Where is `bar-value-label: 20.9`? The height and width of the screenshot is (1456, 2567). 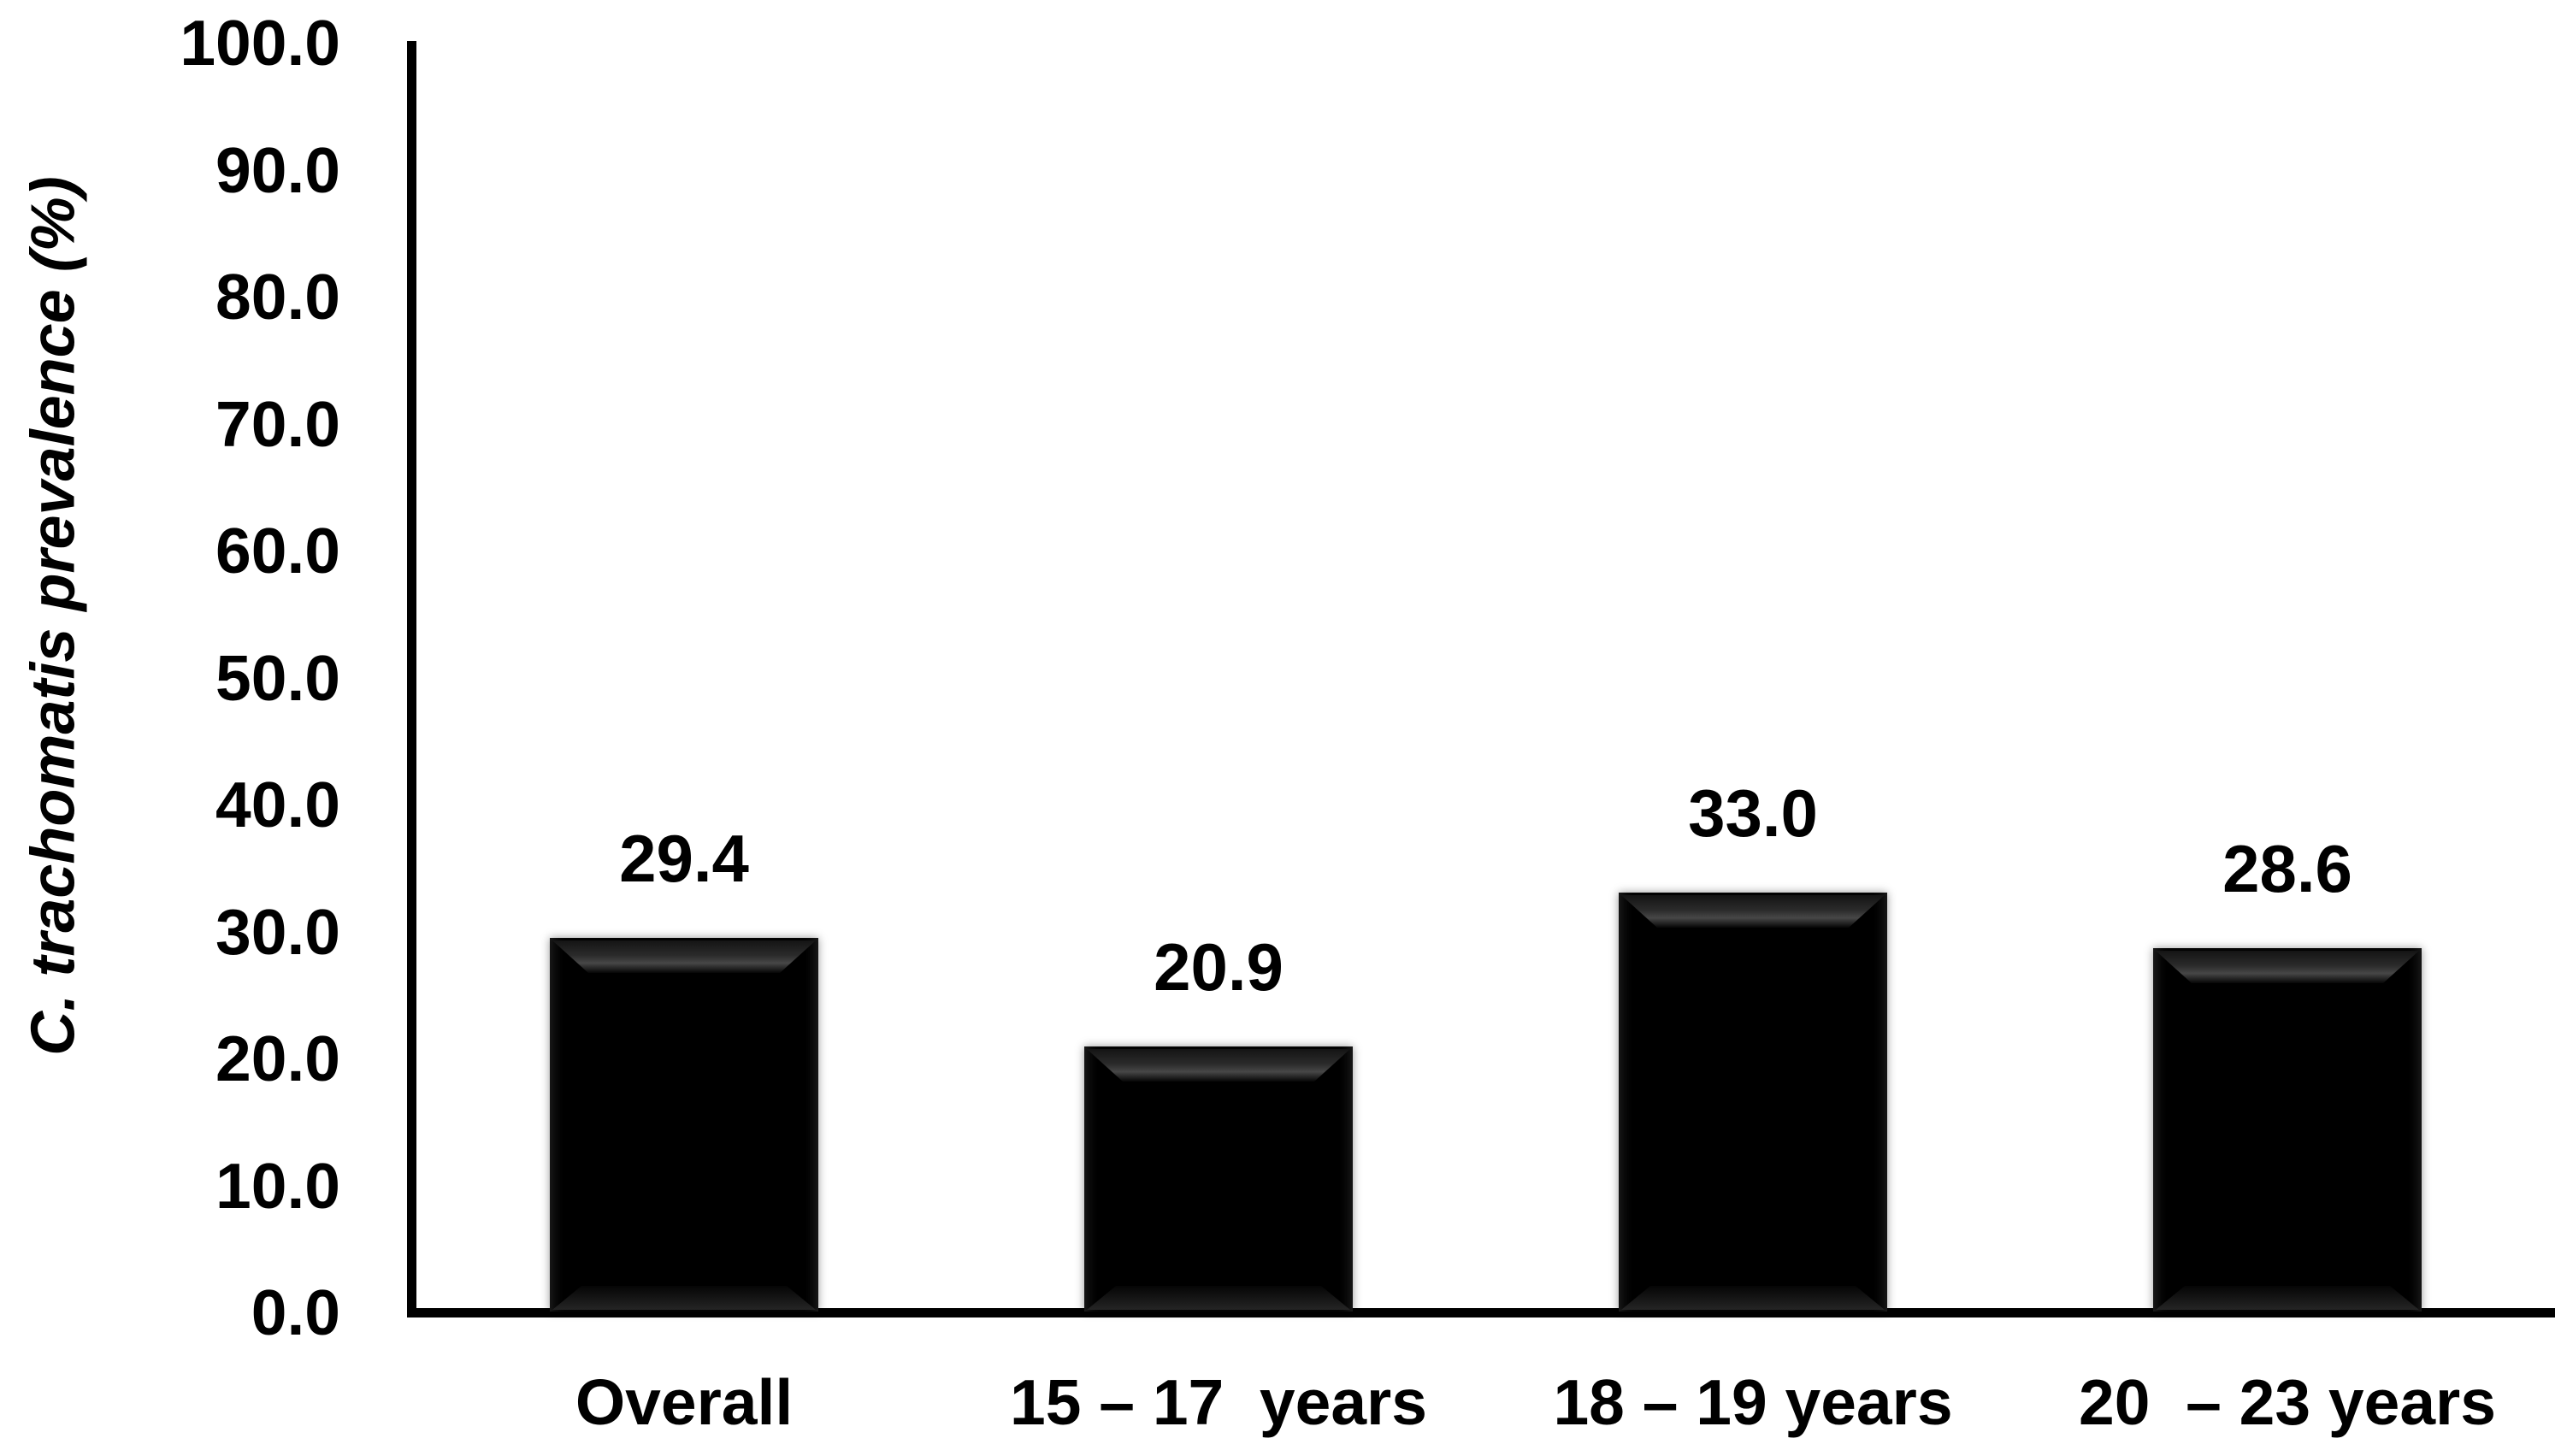 bar-value-label: 20.9 is located at coordinates (1219, 967).